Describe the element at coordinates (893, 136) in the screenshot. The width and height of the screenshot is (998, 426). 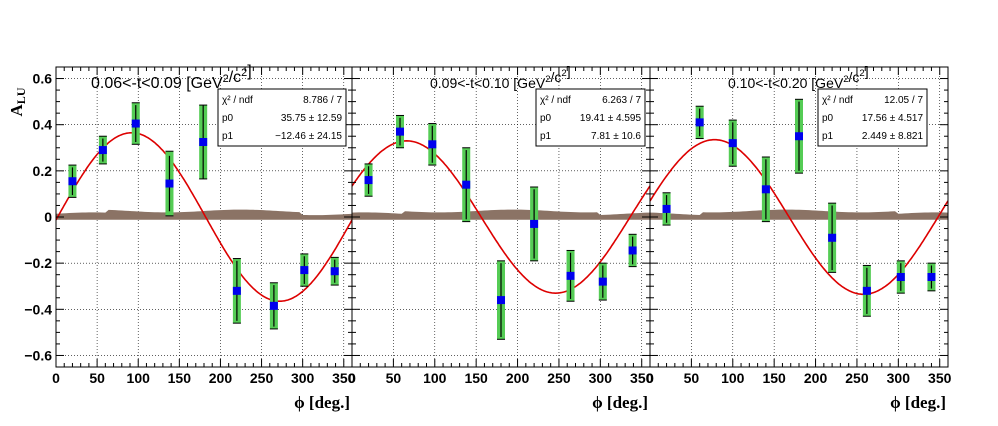
I see `stats-p1-value: 2.449 ± 8.821` at that location.